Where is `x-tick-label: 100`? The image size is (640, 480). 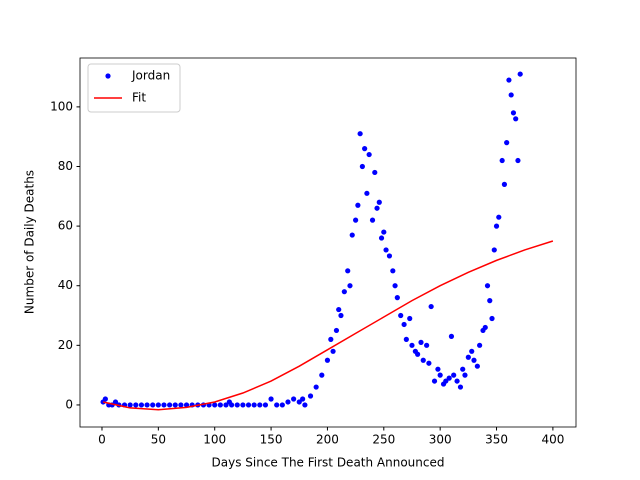
x-tick-label: 100 is located at coordinates (214, 440).